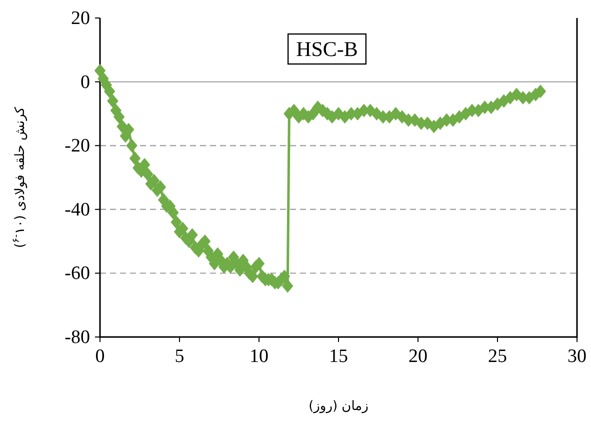 The height and width of the screenshot is (424, 591). I want to click on x-axis-title: زمان (روز), so click(338, 406).